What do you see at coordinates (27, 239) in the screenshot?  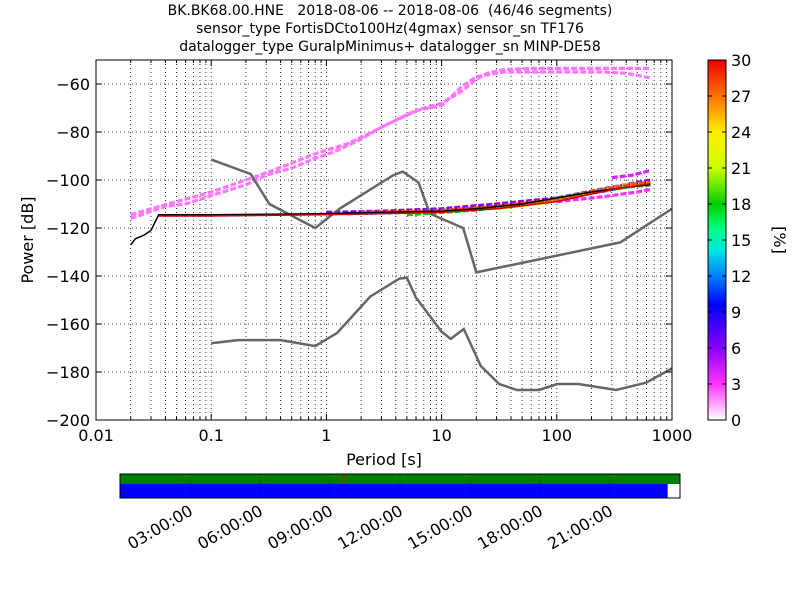 I see `y-axis-label: Power [dB]` at bounding box center [27, 239].